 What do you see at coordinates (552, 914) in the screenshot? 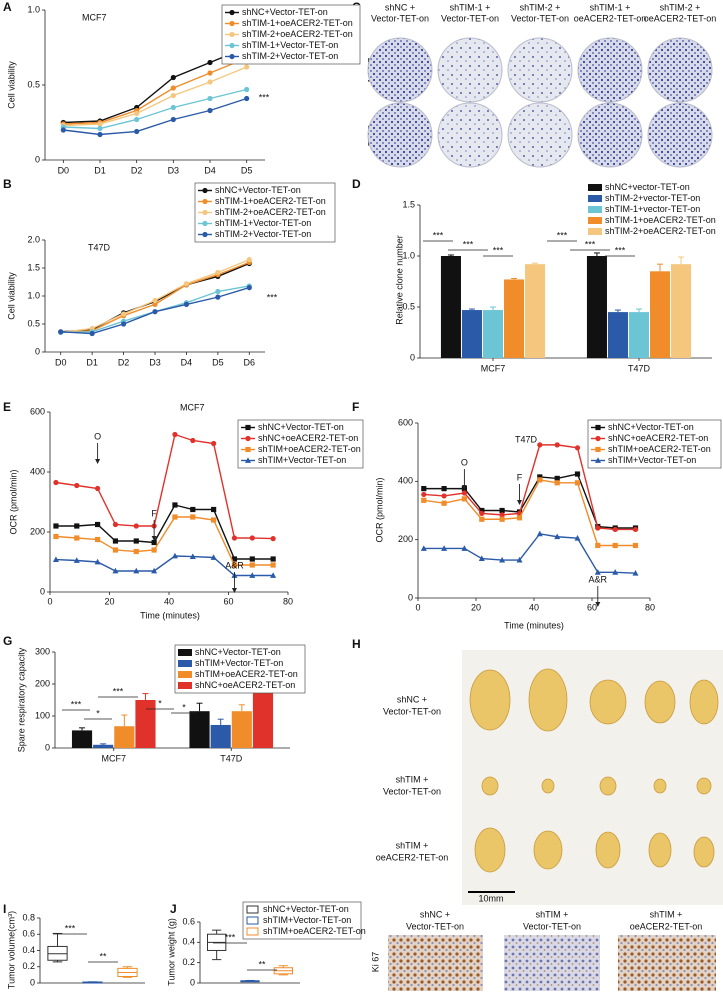
I see `column-header: shTIM +` at bounding box center [552, 914].